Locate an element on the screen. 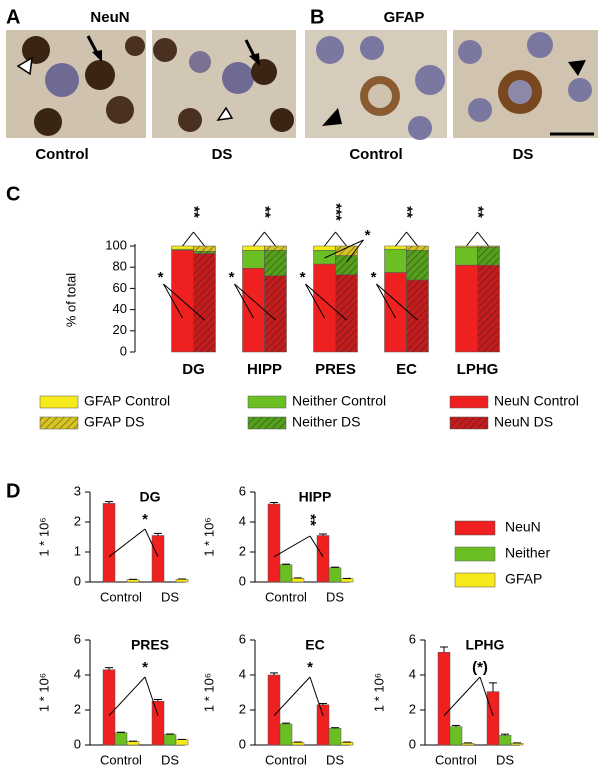  chart-title: HIPP is located at coordinates (315, 497).